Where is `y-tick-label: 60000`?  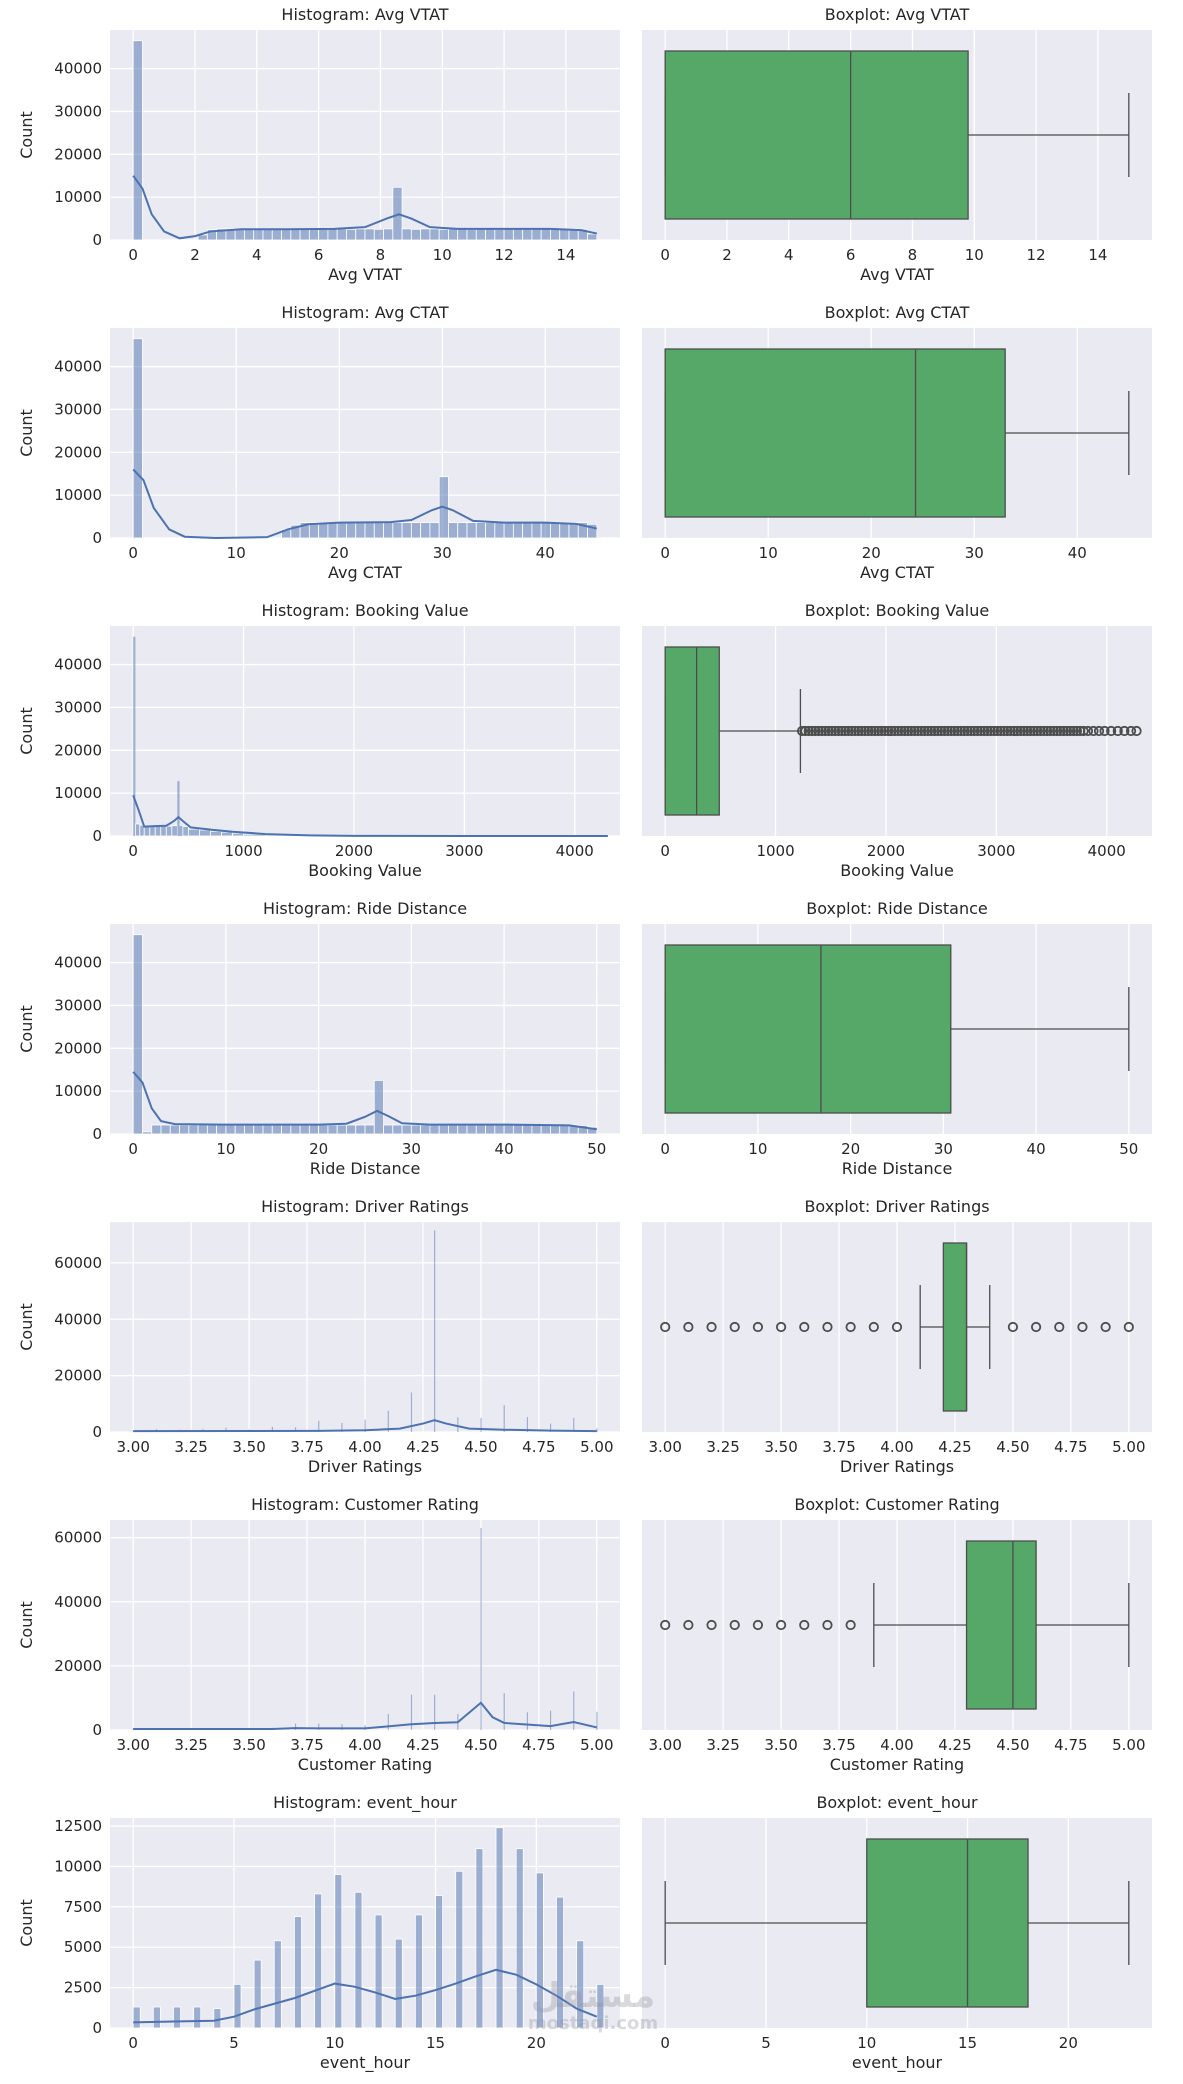 y-tick-label: 60000 is located at coordinates (78, 1538).